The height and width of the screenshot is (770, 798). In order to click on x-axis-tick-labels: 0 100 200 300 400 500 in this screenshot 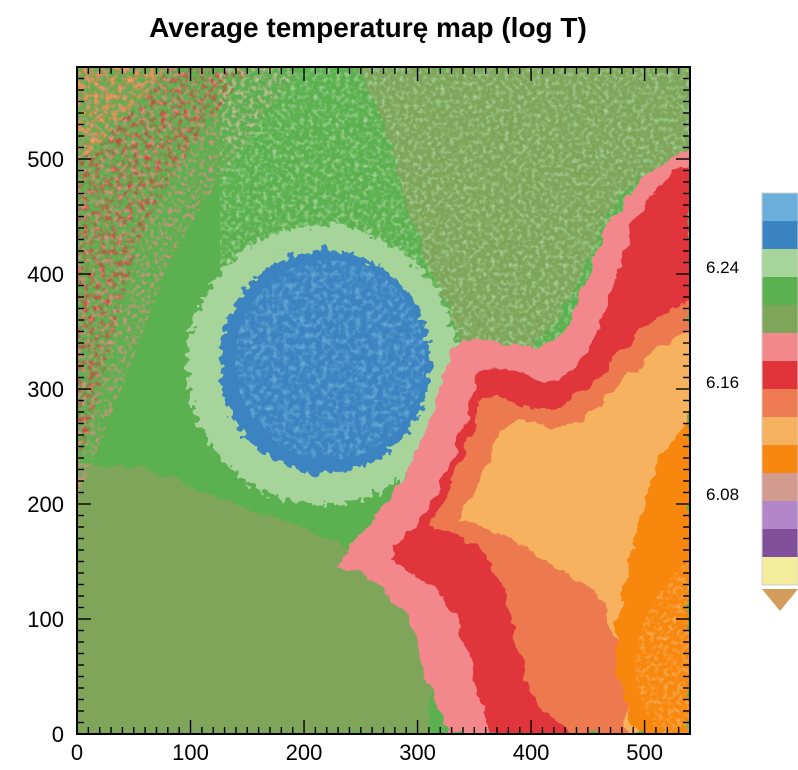, I will do `click(367, 752)`.